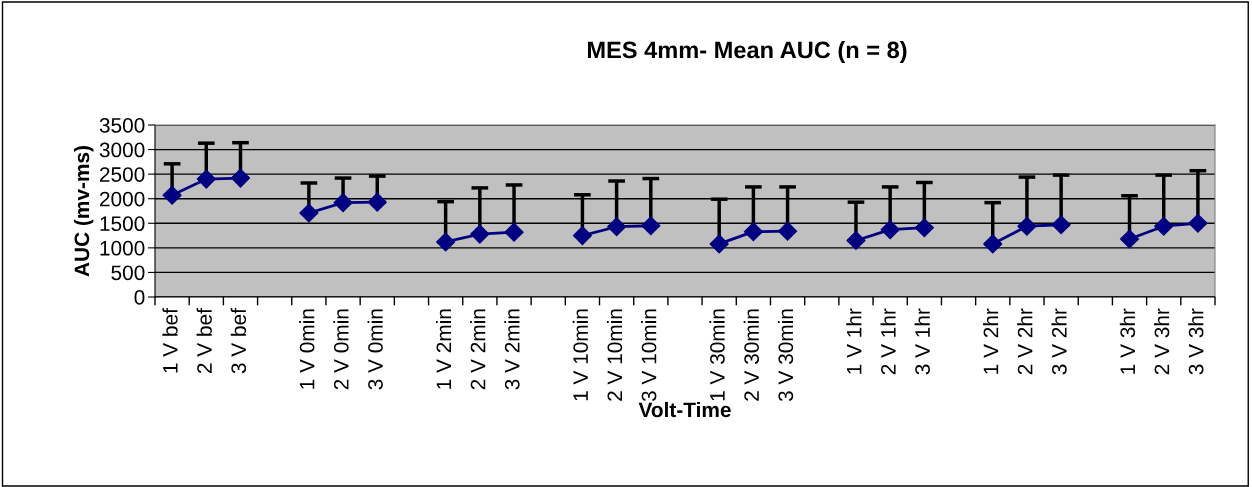  What do you see at coordinates (580, 355) in the screenshot?
I see `x-tick-label: 1 V 10min` at bounding box center [580, 355].